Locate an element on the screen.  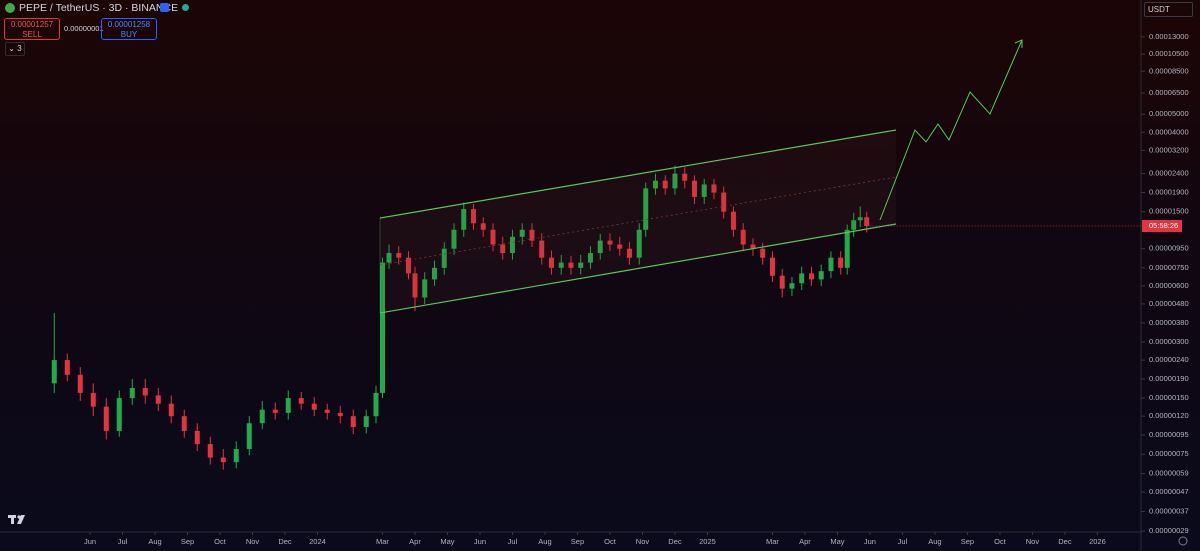
x-tick-label: 2024 is located at coordinates (317, 541).